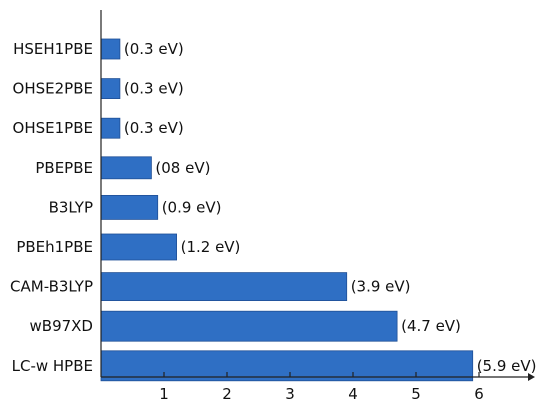 The height and width of the screenshot is (415, 550). Describe the element at coordinates (431, 326) in the screenshot. I see `data-label: (4.7 eV)` at that location.